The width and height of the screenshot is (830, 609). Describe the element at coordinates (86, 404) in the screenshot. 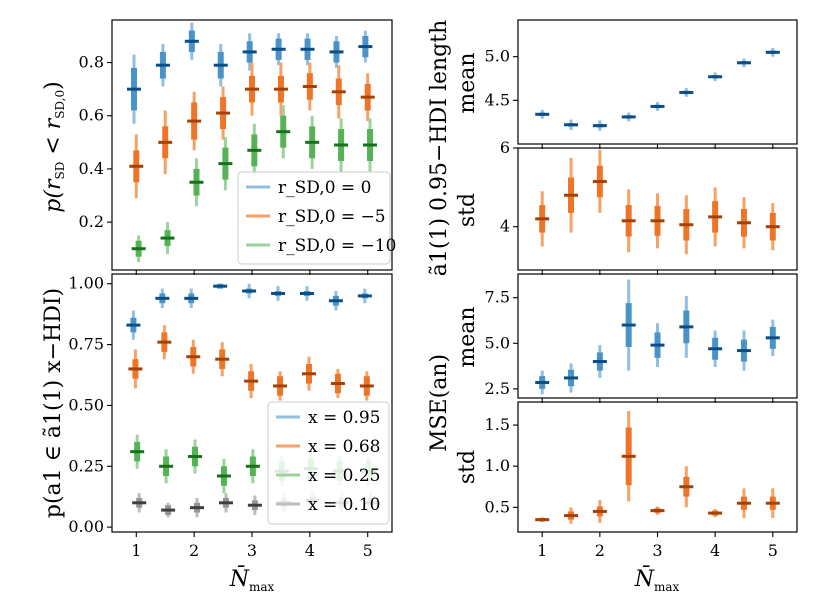

I see `ytick-label: 0.50` at that location.